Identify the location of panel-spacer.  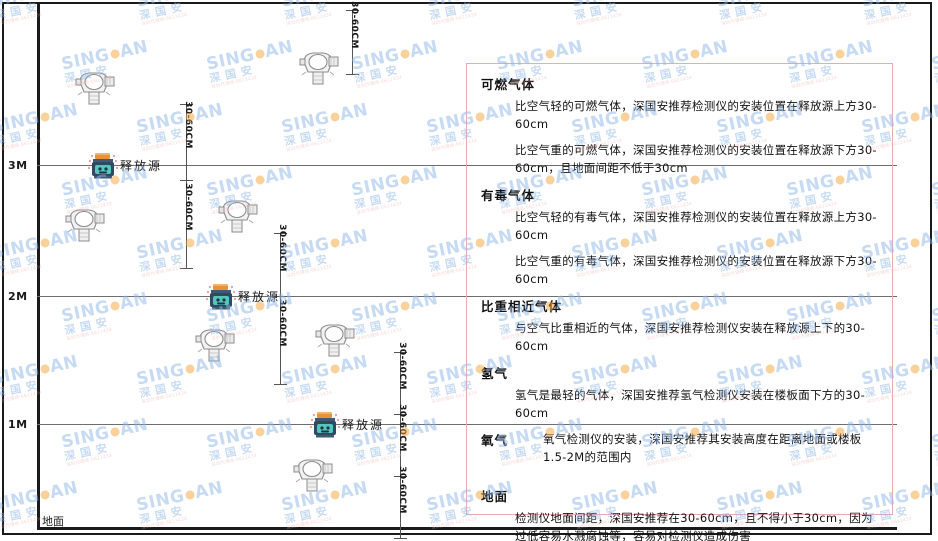
(679, 480).